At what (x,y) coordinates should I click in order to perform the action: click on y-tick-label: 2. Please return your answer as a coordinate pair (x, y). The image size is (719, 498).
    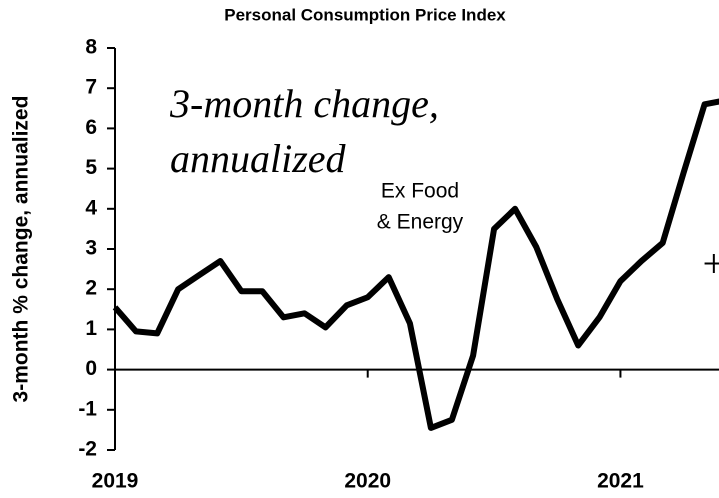
    Looking at the image, I should click on (91, 288).